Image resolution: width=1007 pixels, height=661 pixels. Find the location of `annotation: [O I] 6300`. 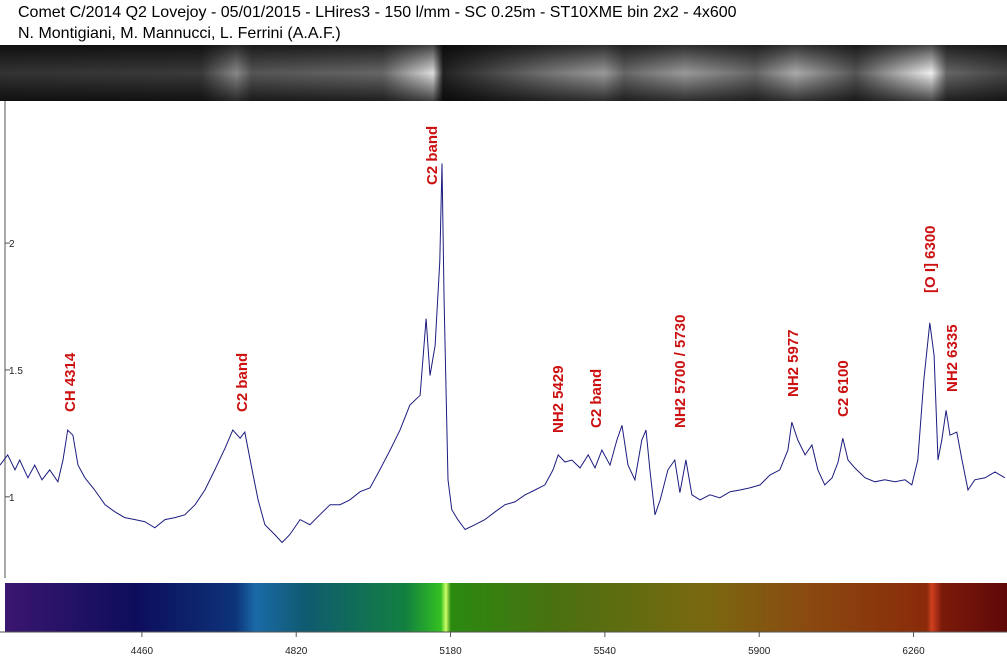

annotation: [O I] 6300 is located at coordinates (930, 259).